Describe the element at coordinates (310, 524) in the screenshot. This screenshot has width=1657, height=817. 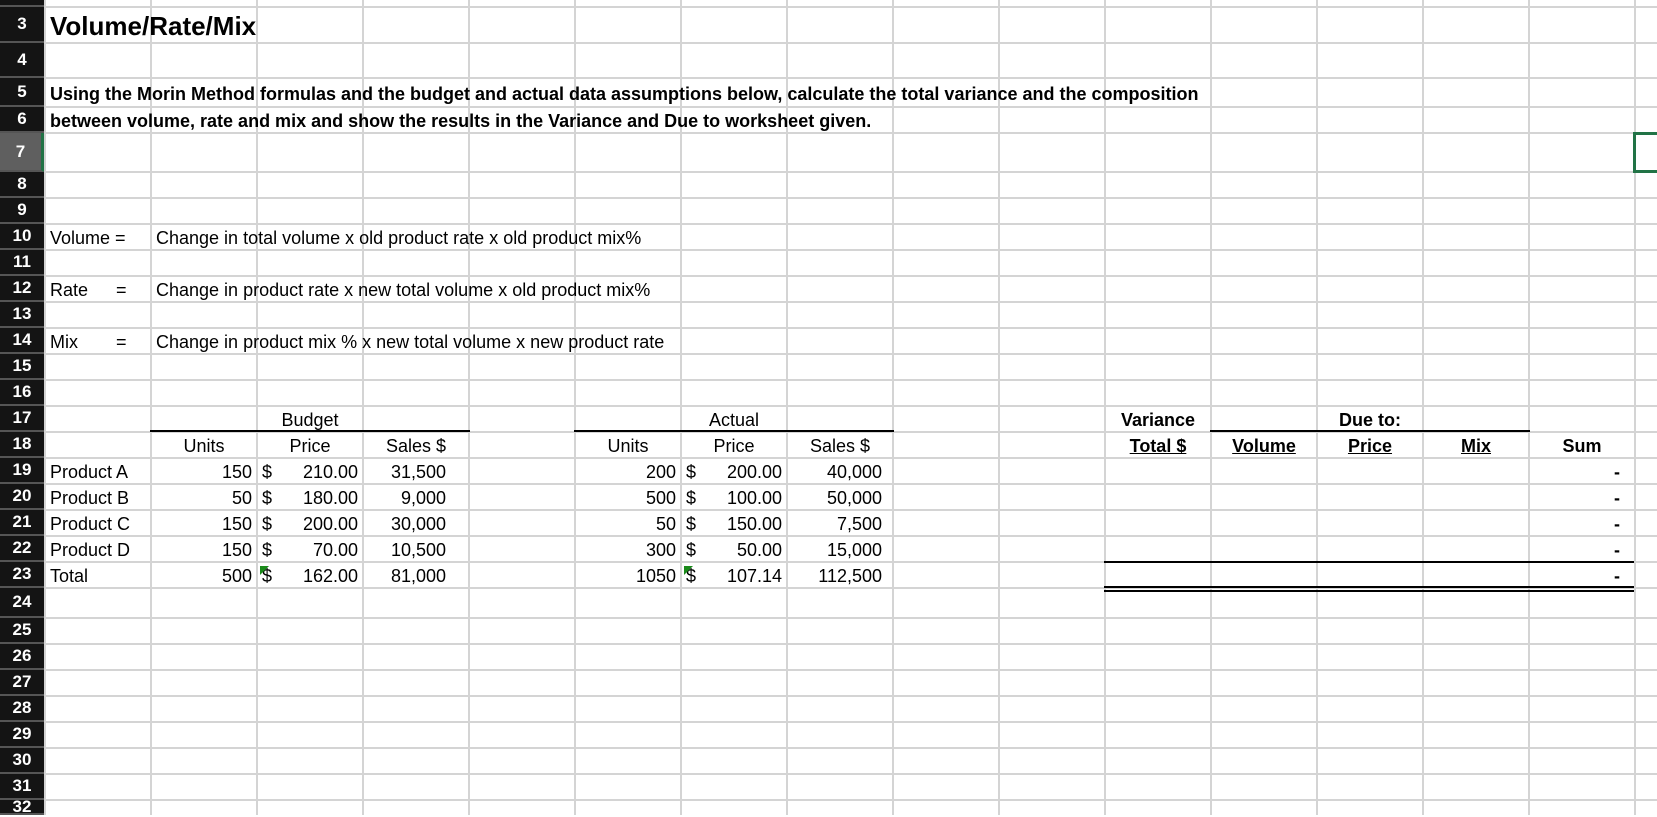
I see `budget-price: $200.00` at that location.